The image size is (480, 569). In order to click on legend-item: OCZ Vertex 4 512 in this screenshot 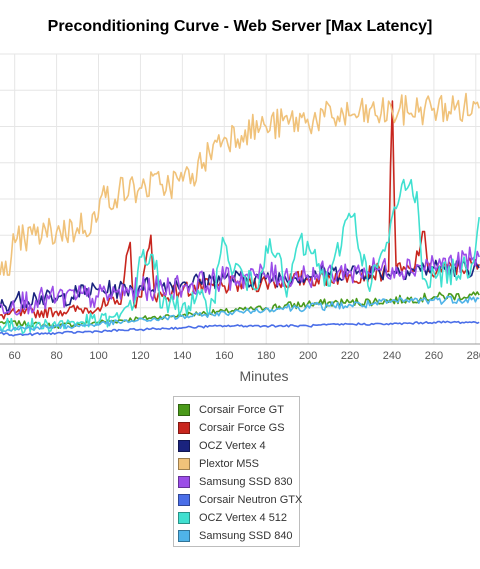, I will do `click(238, 518)`.